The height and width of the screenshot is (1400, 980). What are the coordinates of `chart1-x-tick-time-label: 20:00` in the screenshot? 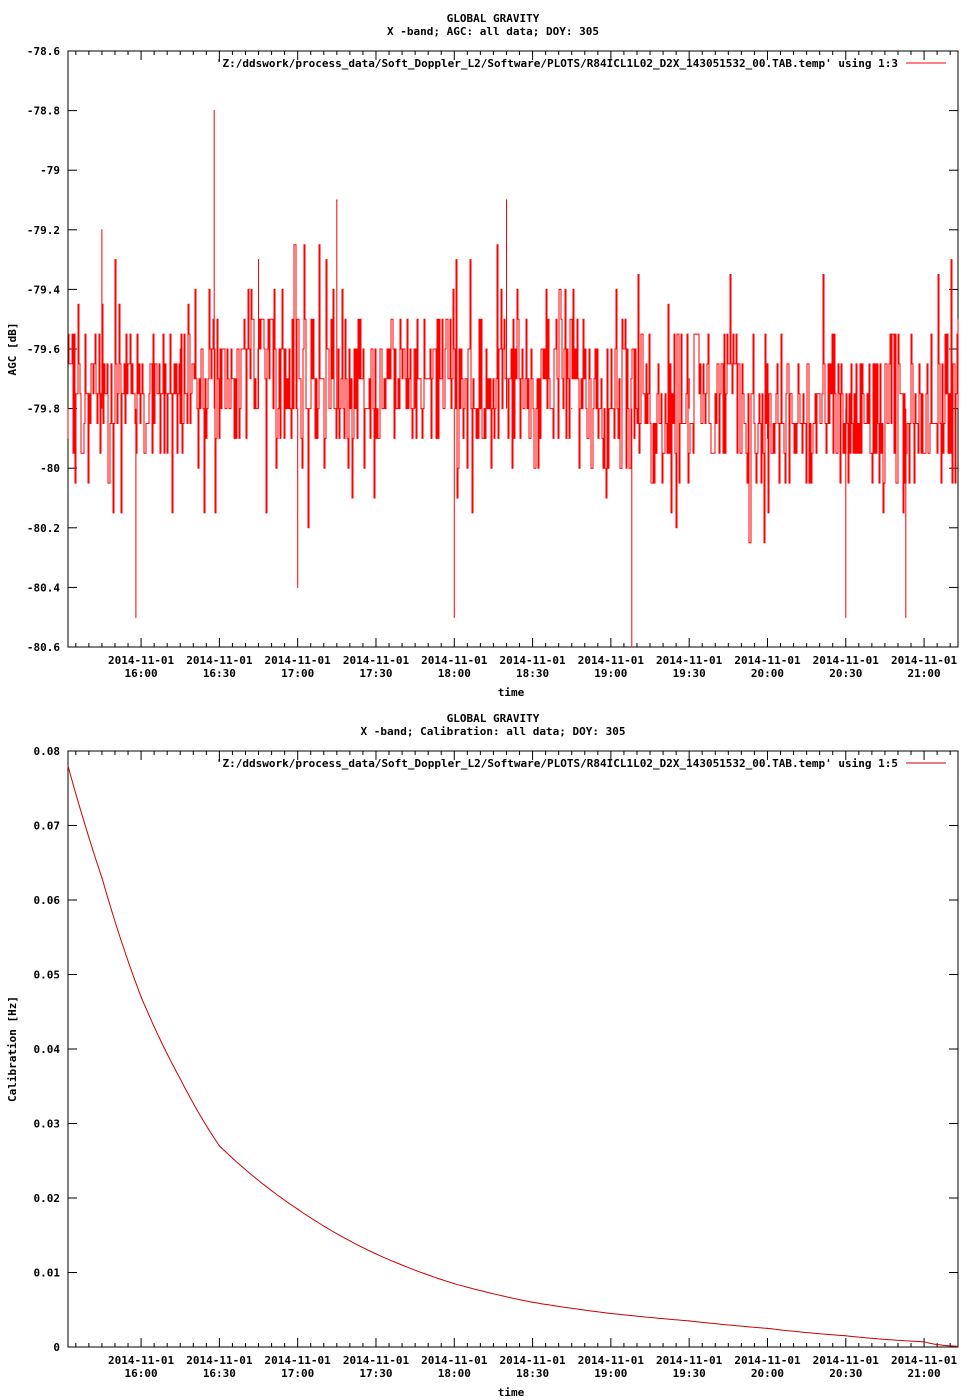 It's located at (767, 673).